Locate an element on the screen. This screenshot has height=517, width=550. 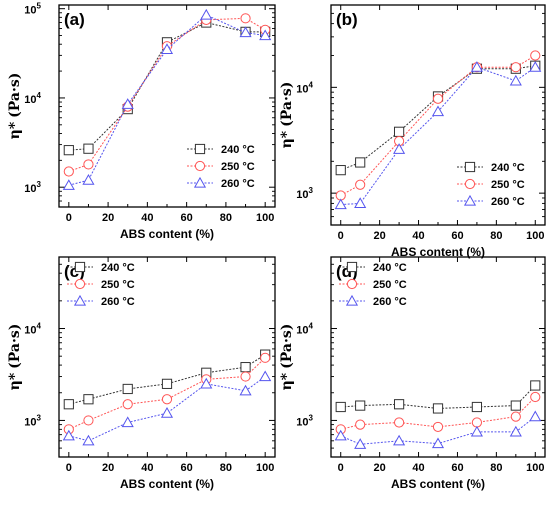
legend: 240 °C 250 °C 260 °C is located at coordinates (221, 166).